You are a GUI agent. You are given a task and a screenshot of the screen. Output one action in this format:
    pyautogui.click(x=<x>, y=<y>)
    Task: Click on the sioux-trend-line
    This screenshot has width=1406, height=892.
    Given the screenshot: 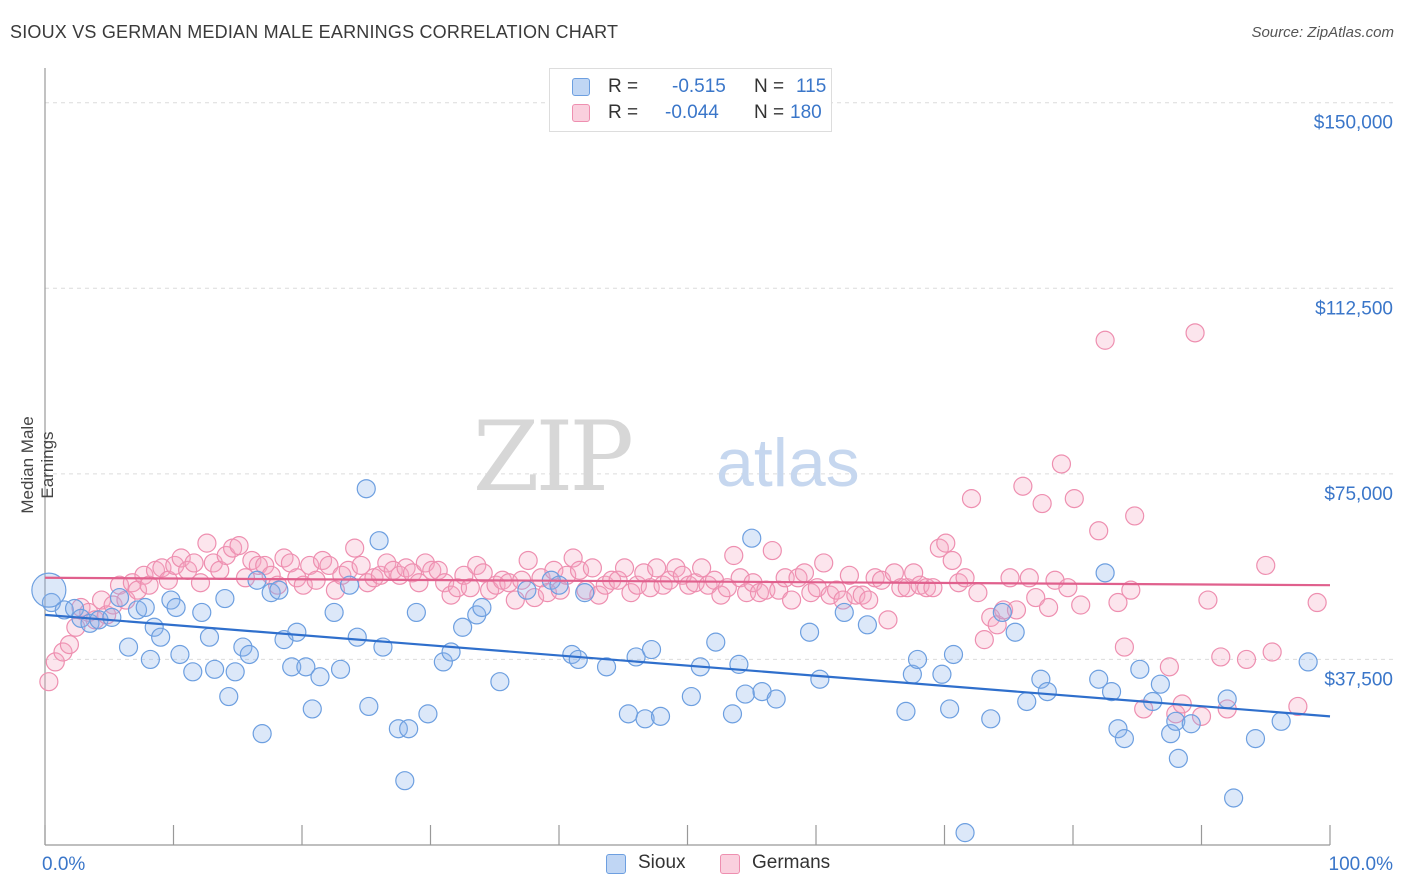 What is the action you would take?
    pyautogui.click(x=687, y=665)
    